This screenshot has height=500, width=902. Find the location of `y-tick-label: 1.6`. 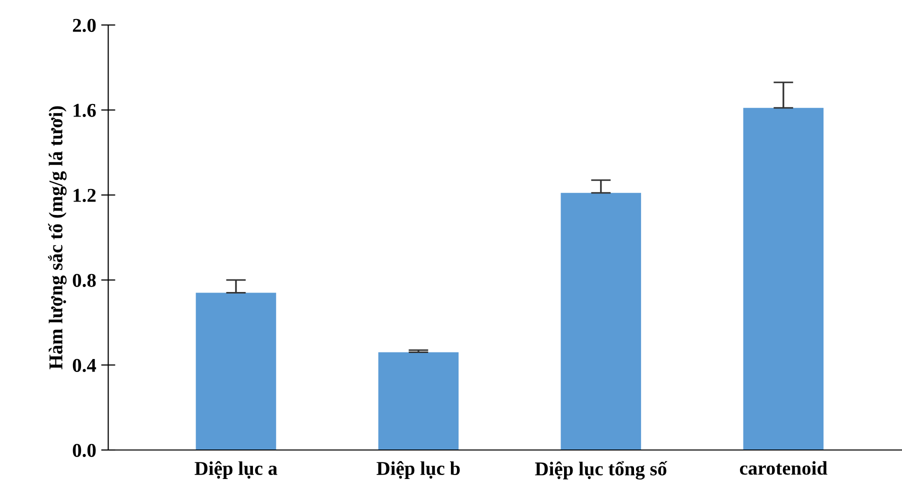

y-tick-label: 1.6 is located at coordinates (85, 111).